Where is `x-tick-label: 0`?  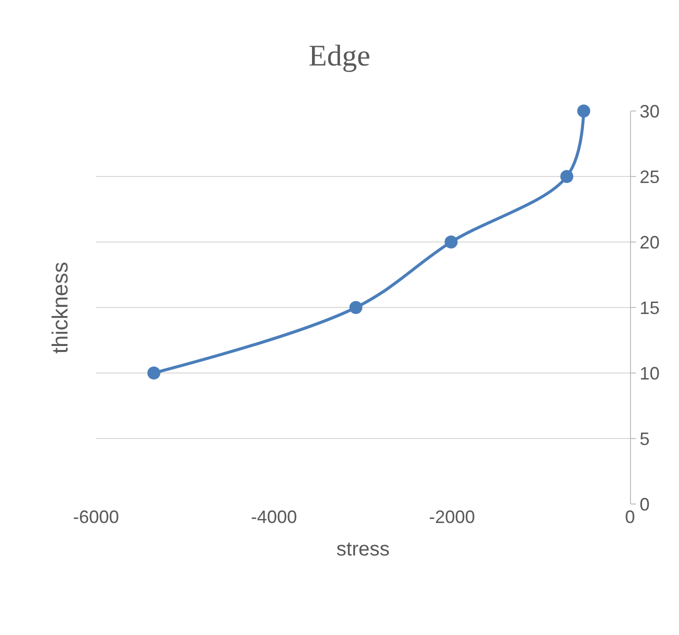 x-tick-label: 0 is located at coordinates (630, 517).